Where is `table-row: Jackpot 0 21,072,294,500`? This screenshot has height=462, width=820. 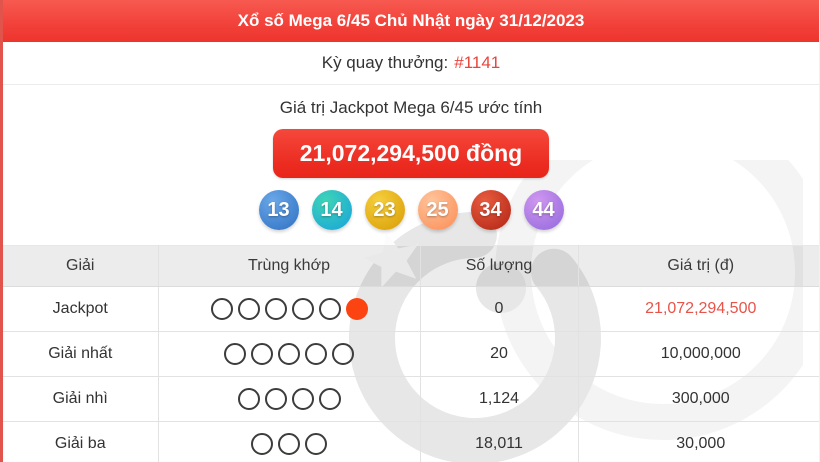 table-row: Jackpot 0 21,072,294,500 is located at coordinates (411, 309).